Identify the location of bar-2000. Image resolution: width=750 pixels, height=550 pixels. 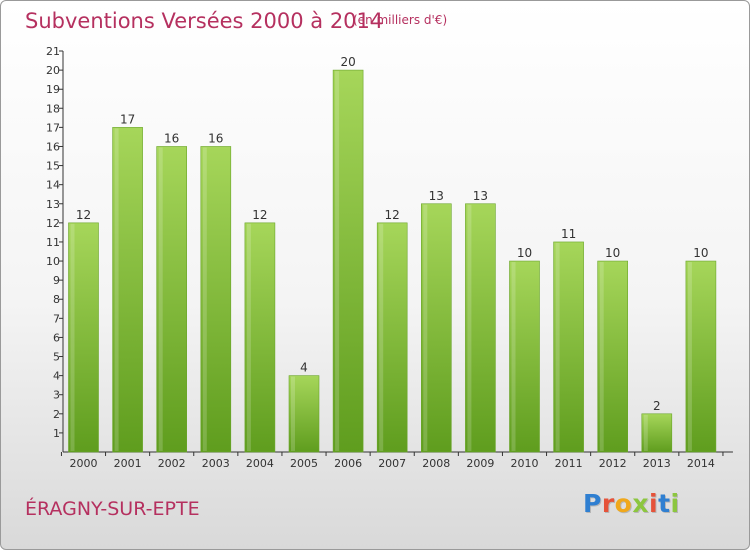
(83, 337).